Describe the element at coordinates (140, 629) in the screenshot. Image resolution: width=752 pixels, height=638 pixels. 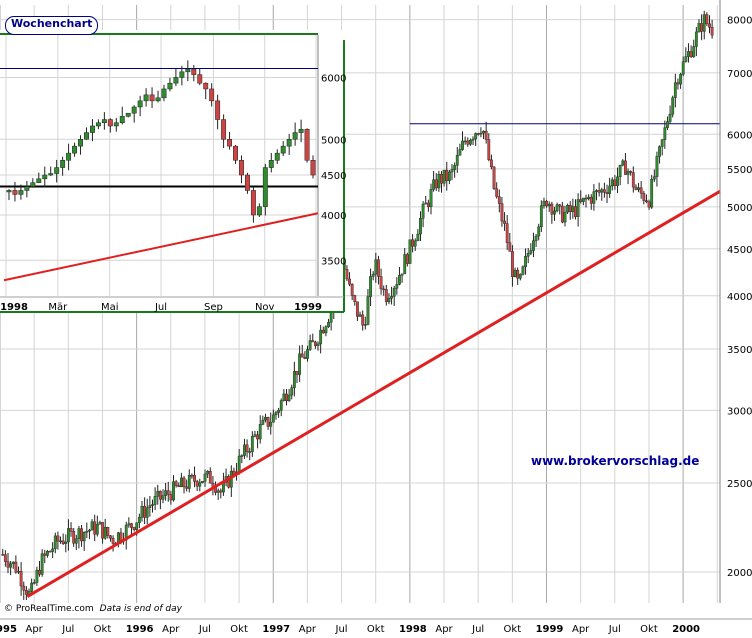
I see `x-tick-label: 1996` at that location.